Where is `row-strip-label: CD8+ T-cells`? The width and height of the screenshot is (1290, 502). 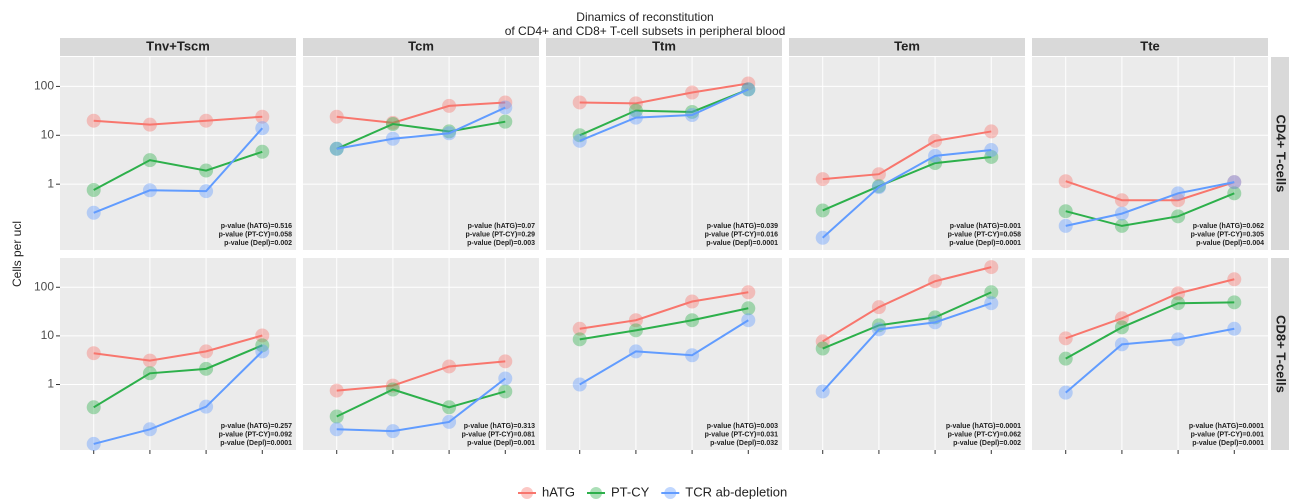 row-strip-label: CD8+ T-cells is located at coordinates (1281, 354).